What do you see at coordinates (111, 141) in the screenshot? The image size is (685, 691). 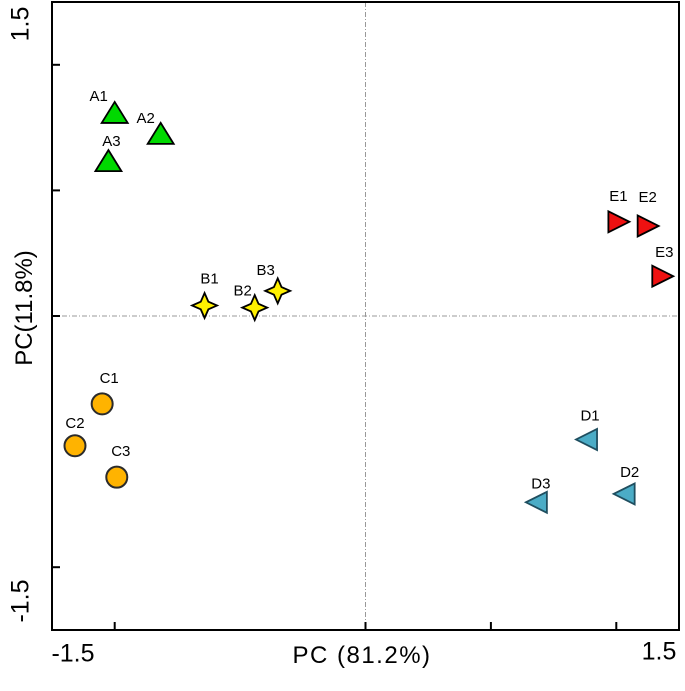 I see `point-label-A3: A3` at bounding box center [111, 141].